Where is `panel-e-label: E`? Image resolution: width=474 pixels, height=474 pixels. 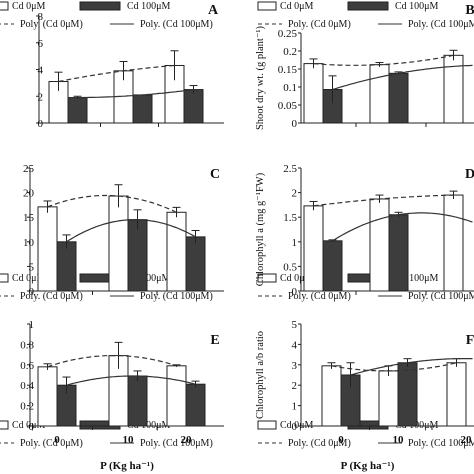 panel-e-label: E is located at coordinates (214, 340).